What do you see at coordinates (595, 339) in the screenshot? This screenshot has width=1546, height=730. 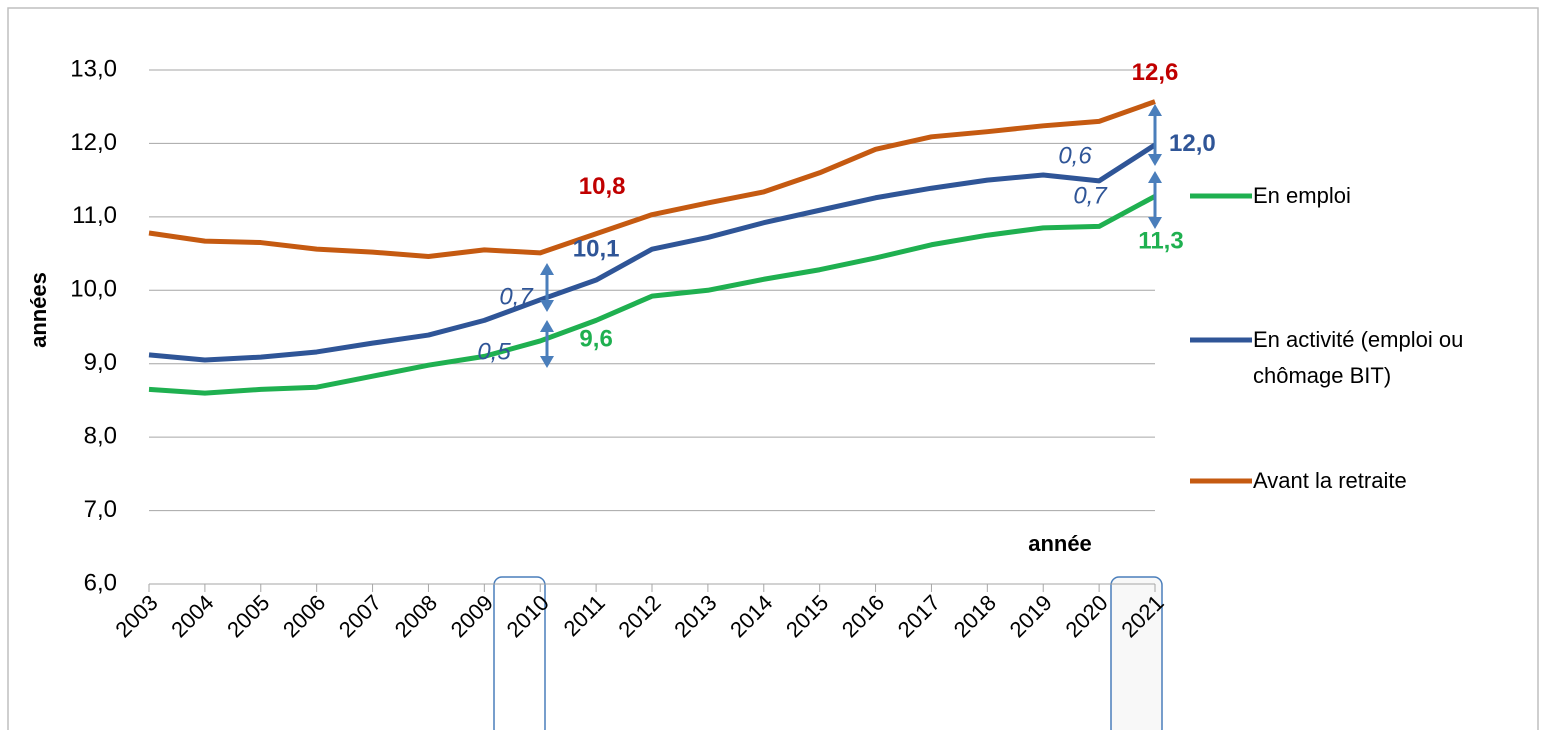 I see `data-label: 9,6` at bounding box center [595, 339].